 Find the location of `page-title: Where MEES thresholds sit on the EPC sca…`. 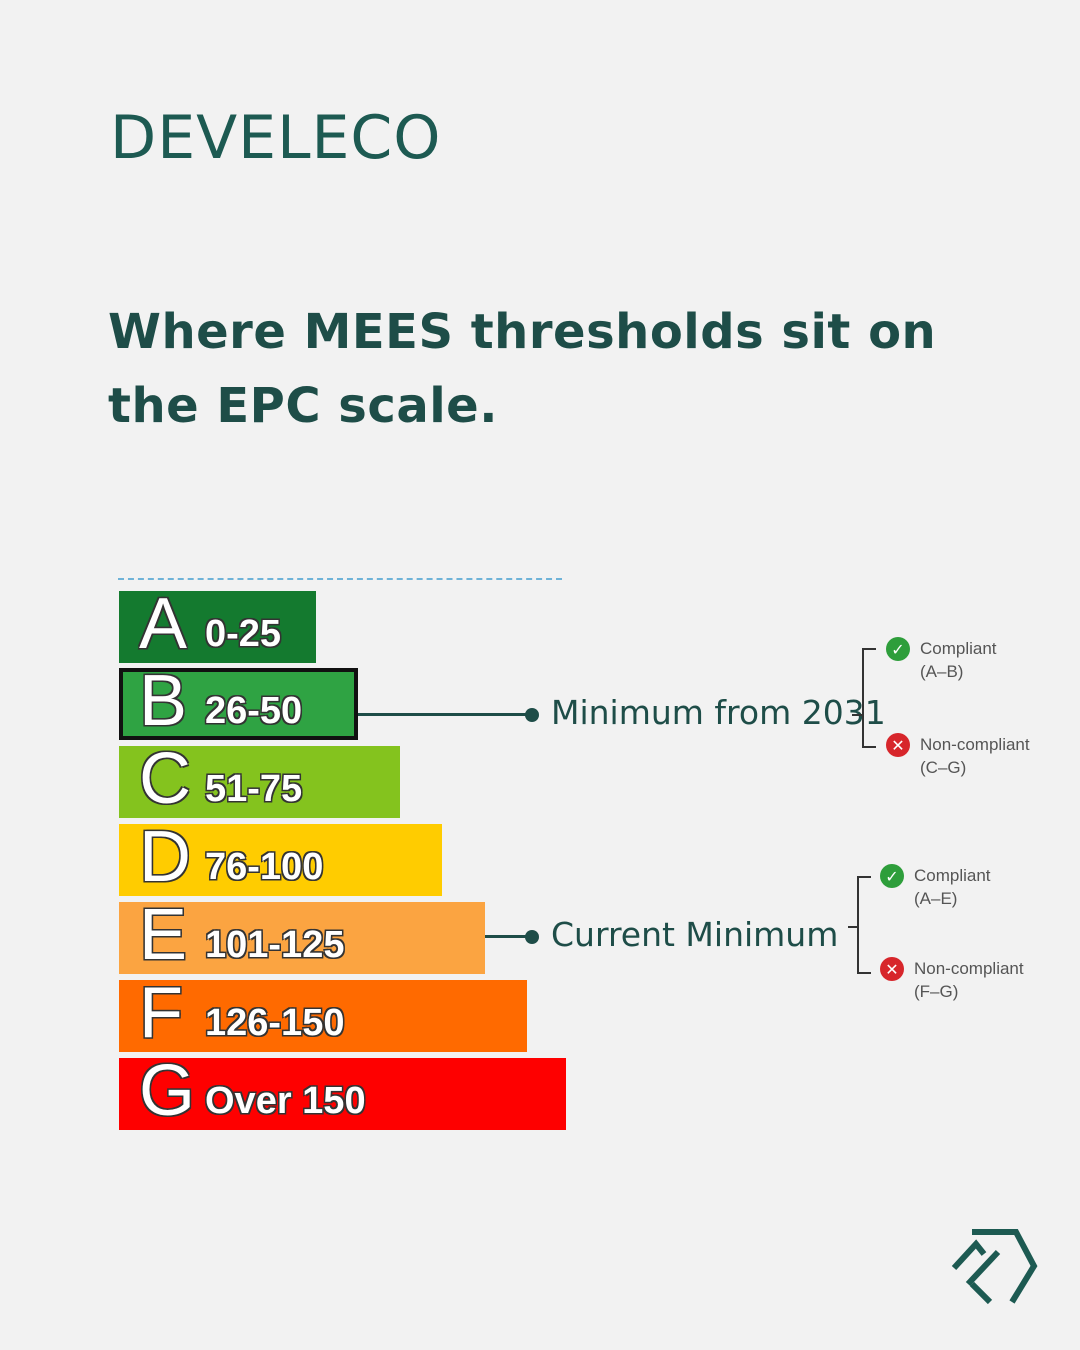

page-title: Where MEES thresholds sit on the EPC sca… is located at coordinates (522, 369).